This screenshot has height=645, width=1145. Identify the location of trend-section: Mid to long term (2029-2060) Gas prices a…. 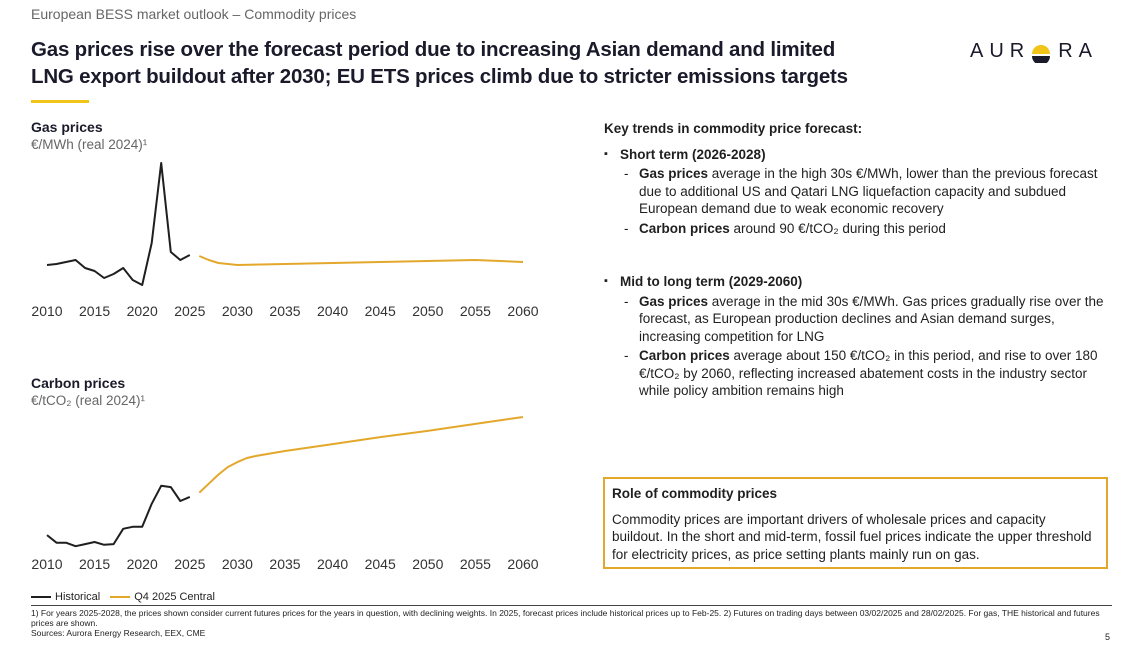
(860, 336).